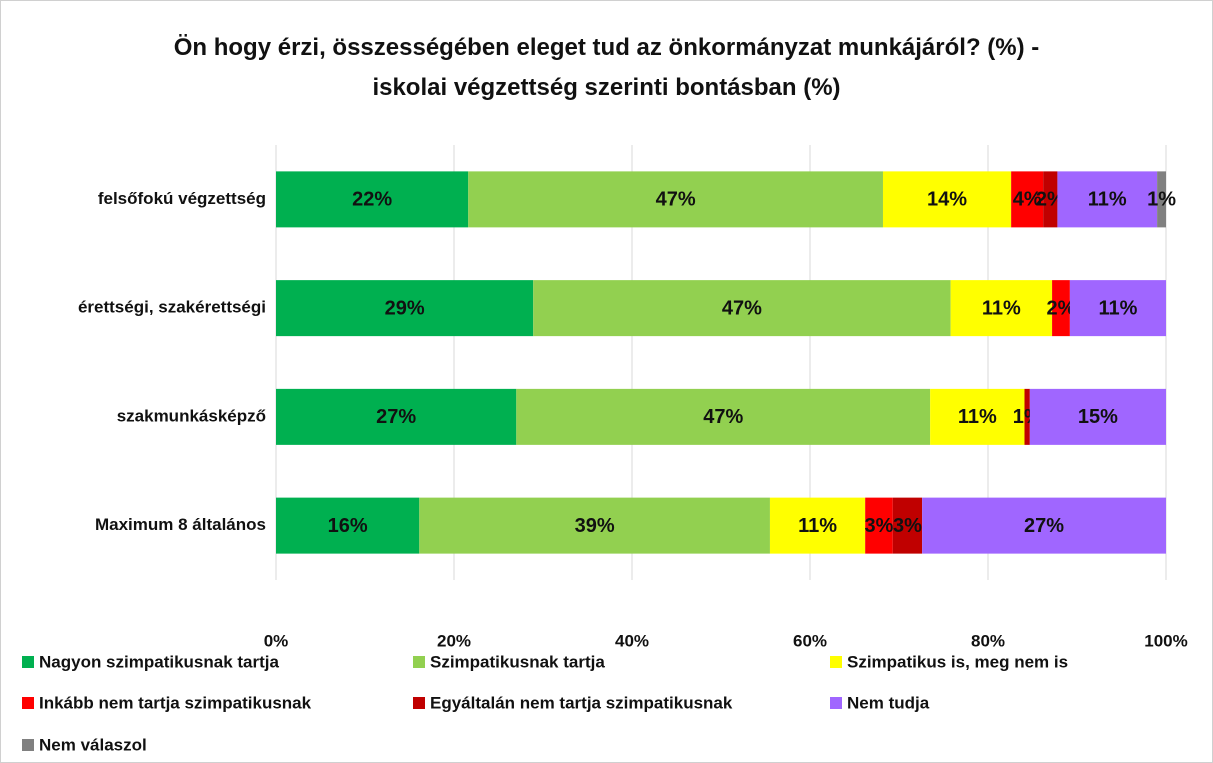  I want to click on data-label: 22%, so click(372, 200).